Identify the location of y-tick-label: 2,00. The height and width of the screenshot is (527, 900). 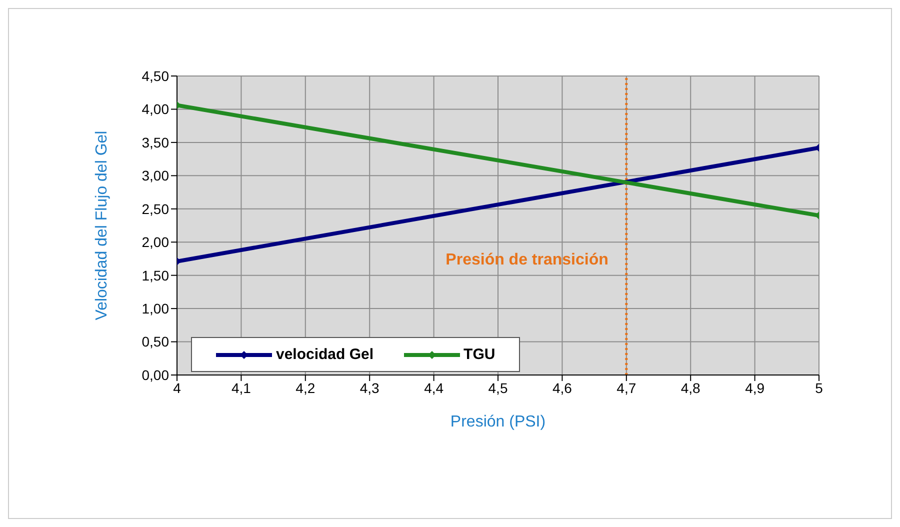
(156, 242).